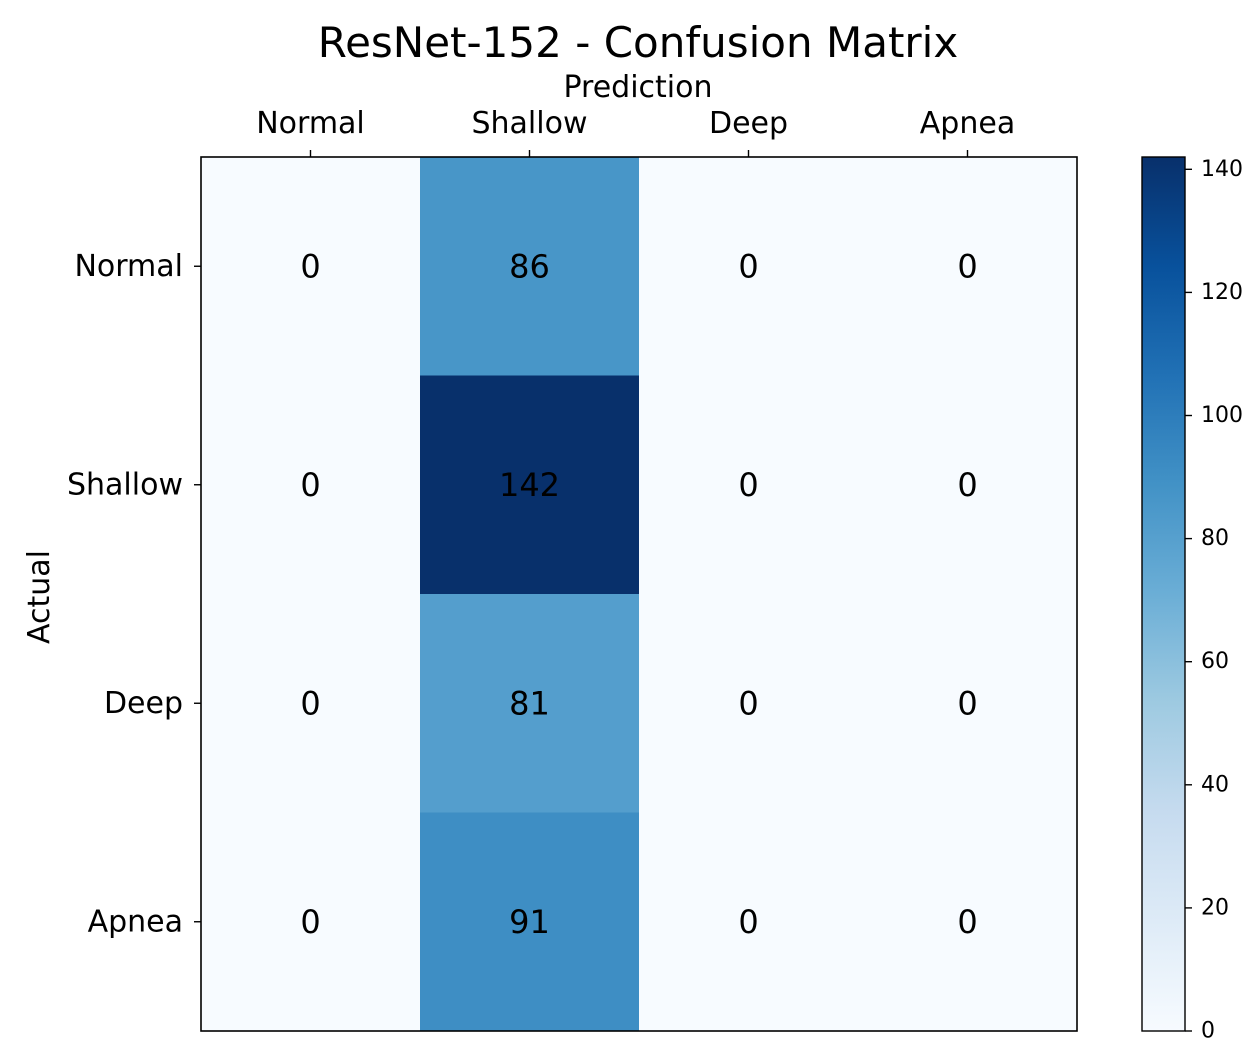 The image size is (1259, 1058). What do you see at coordinates (1208, 1031) in the screenshot?
I see `colorbar-tick-label: 0` at bounding box center [1208, 1031].